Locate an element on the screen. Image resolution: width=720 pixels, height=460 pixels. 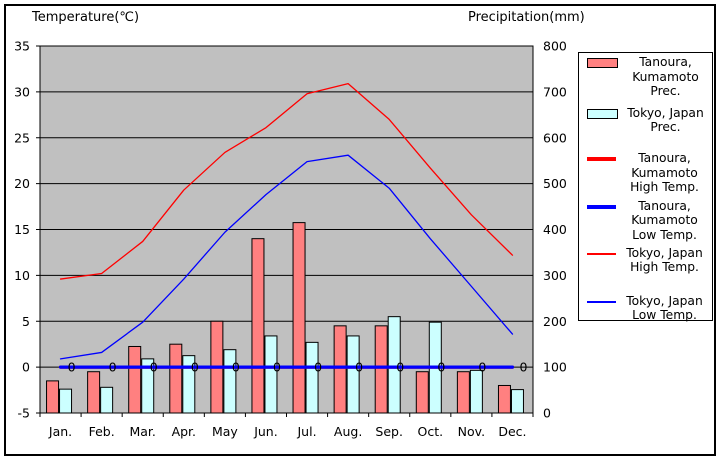
temp-axis-tick-label: 20 is located at coordinates (22, 183).